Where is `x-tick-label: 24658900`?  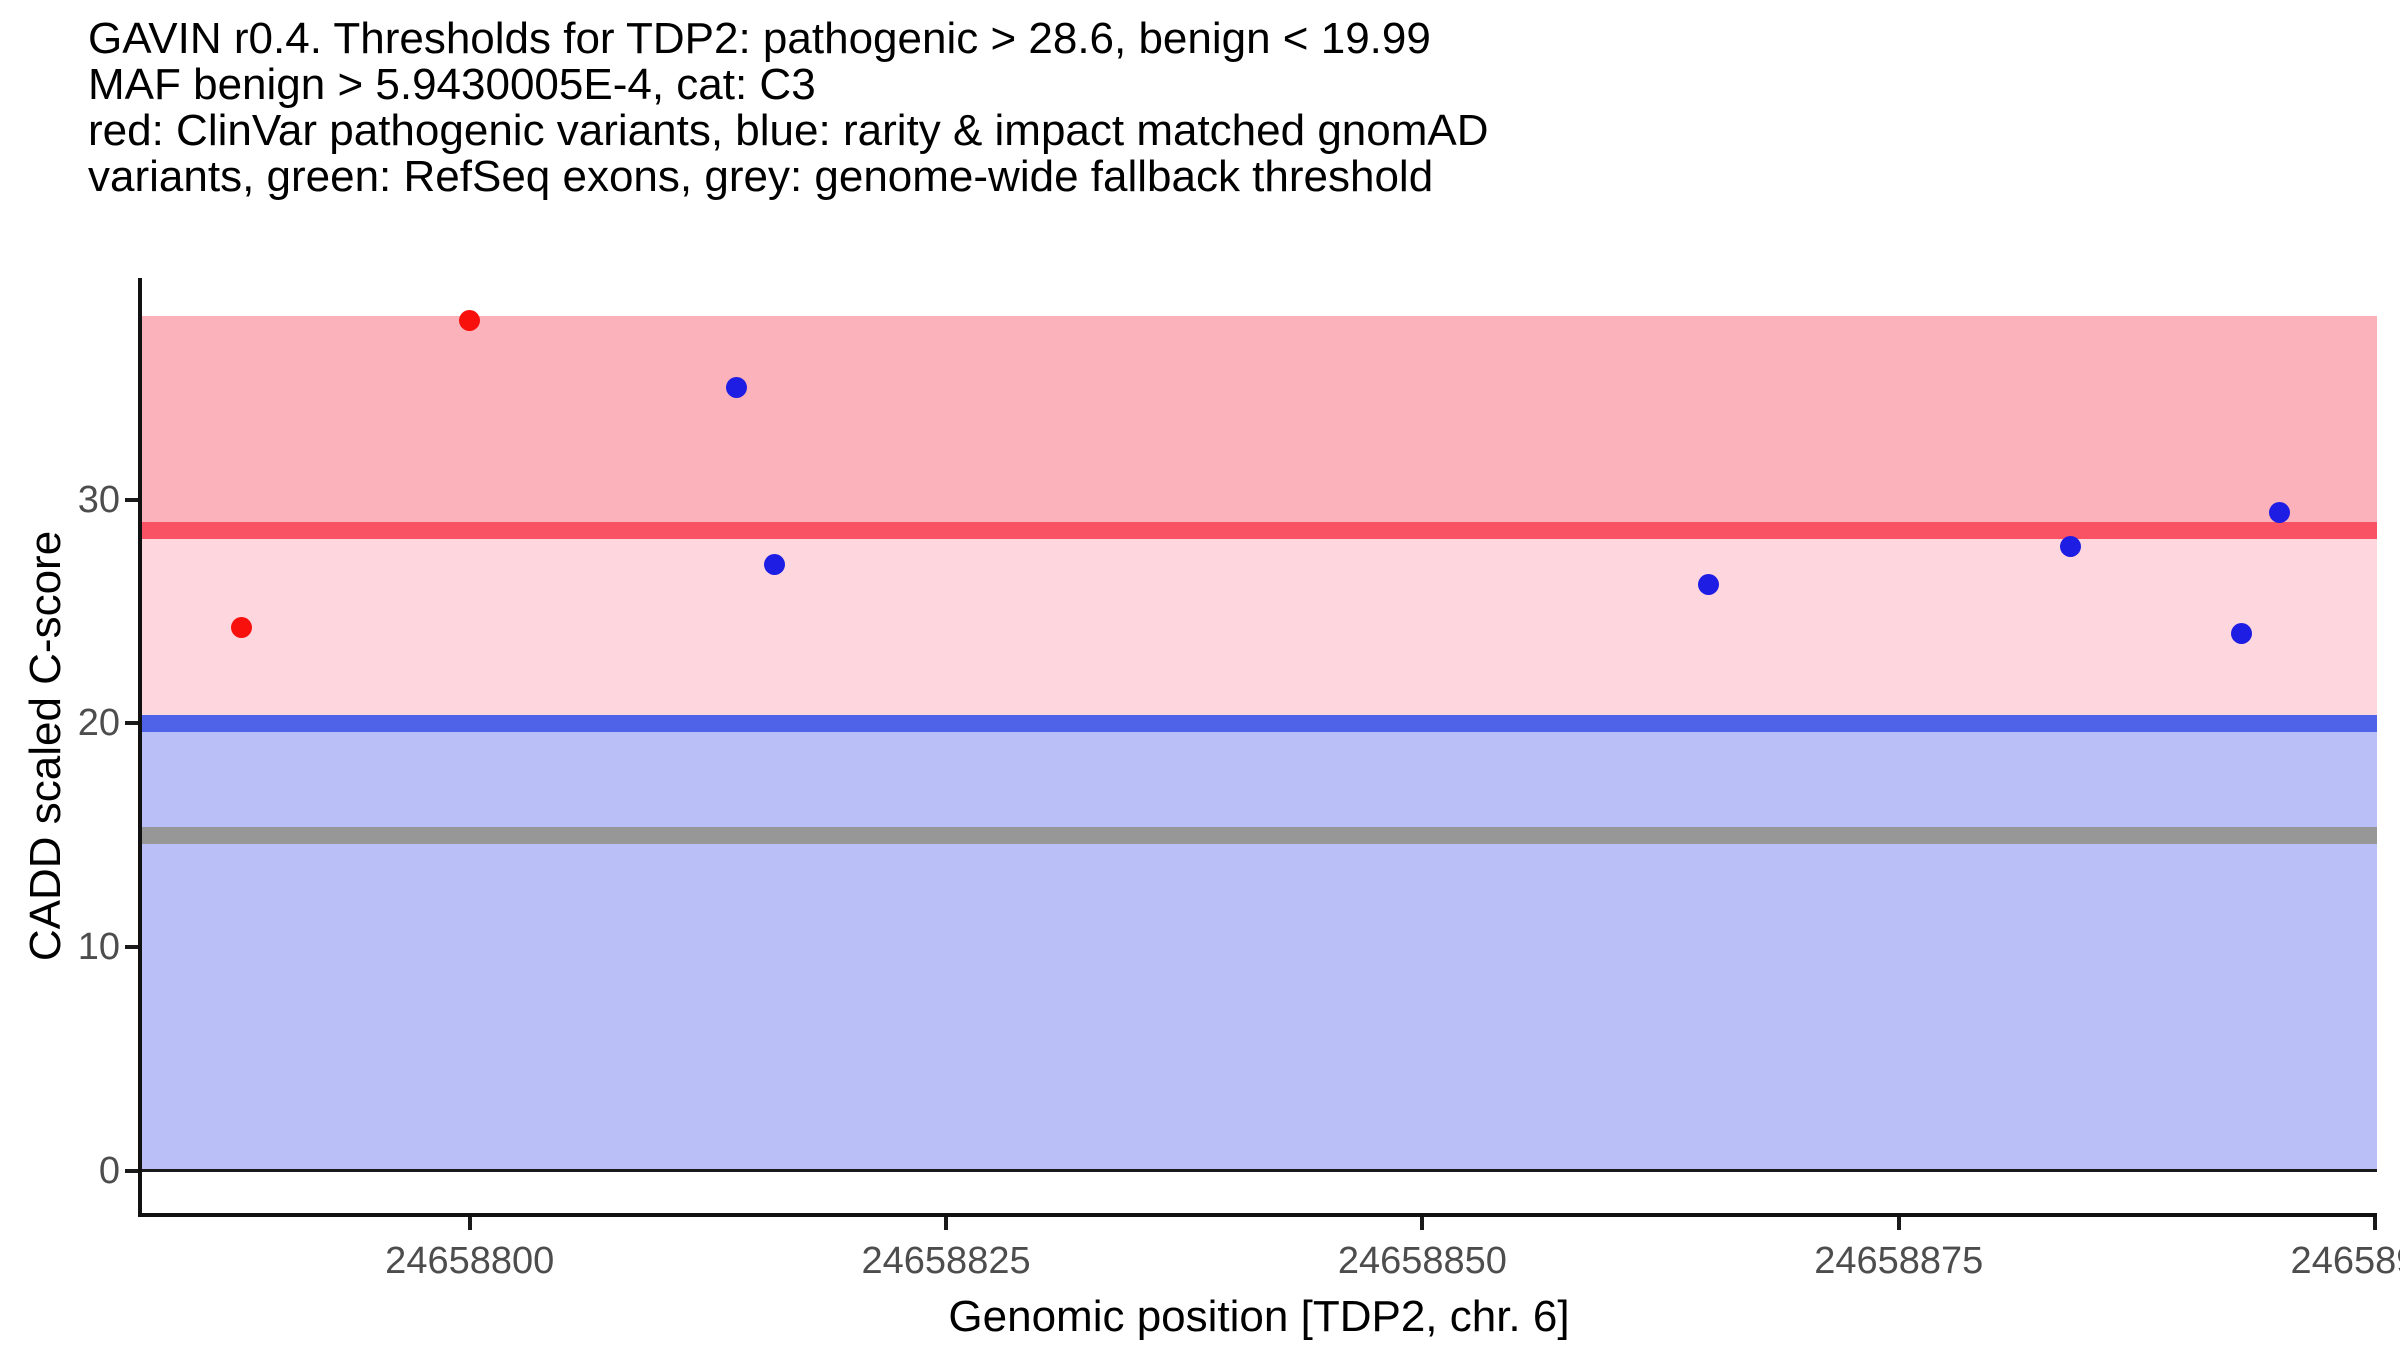 x-tick-label: 24658900 is located at coordinates (2345, 1261).